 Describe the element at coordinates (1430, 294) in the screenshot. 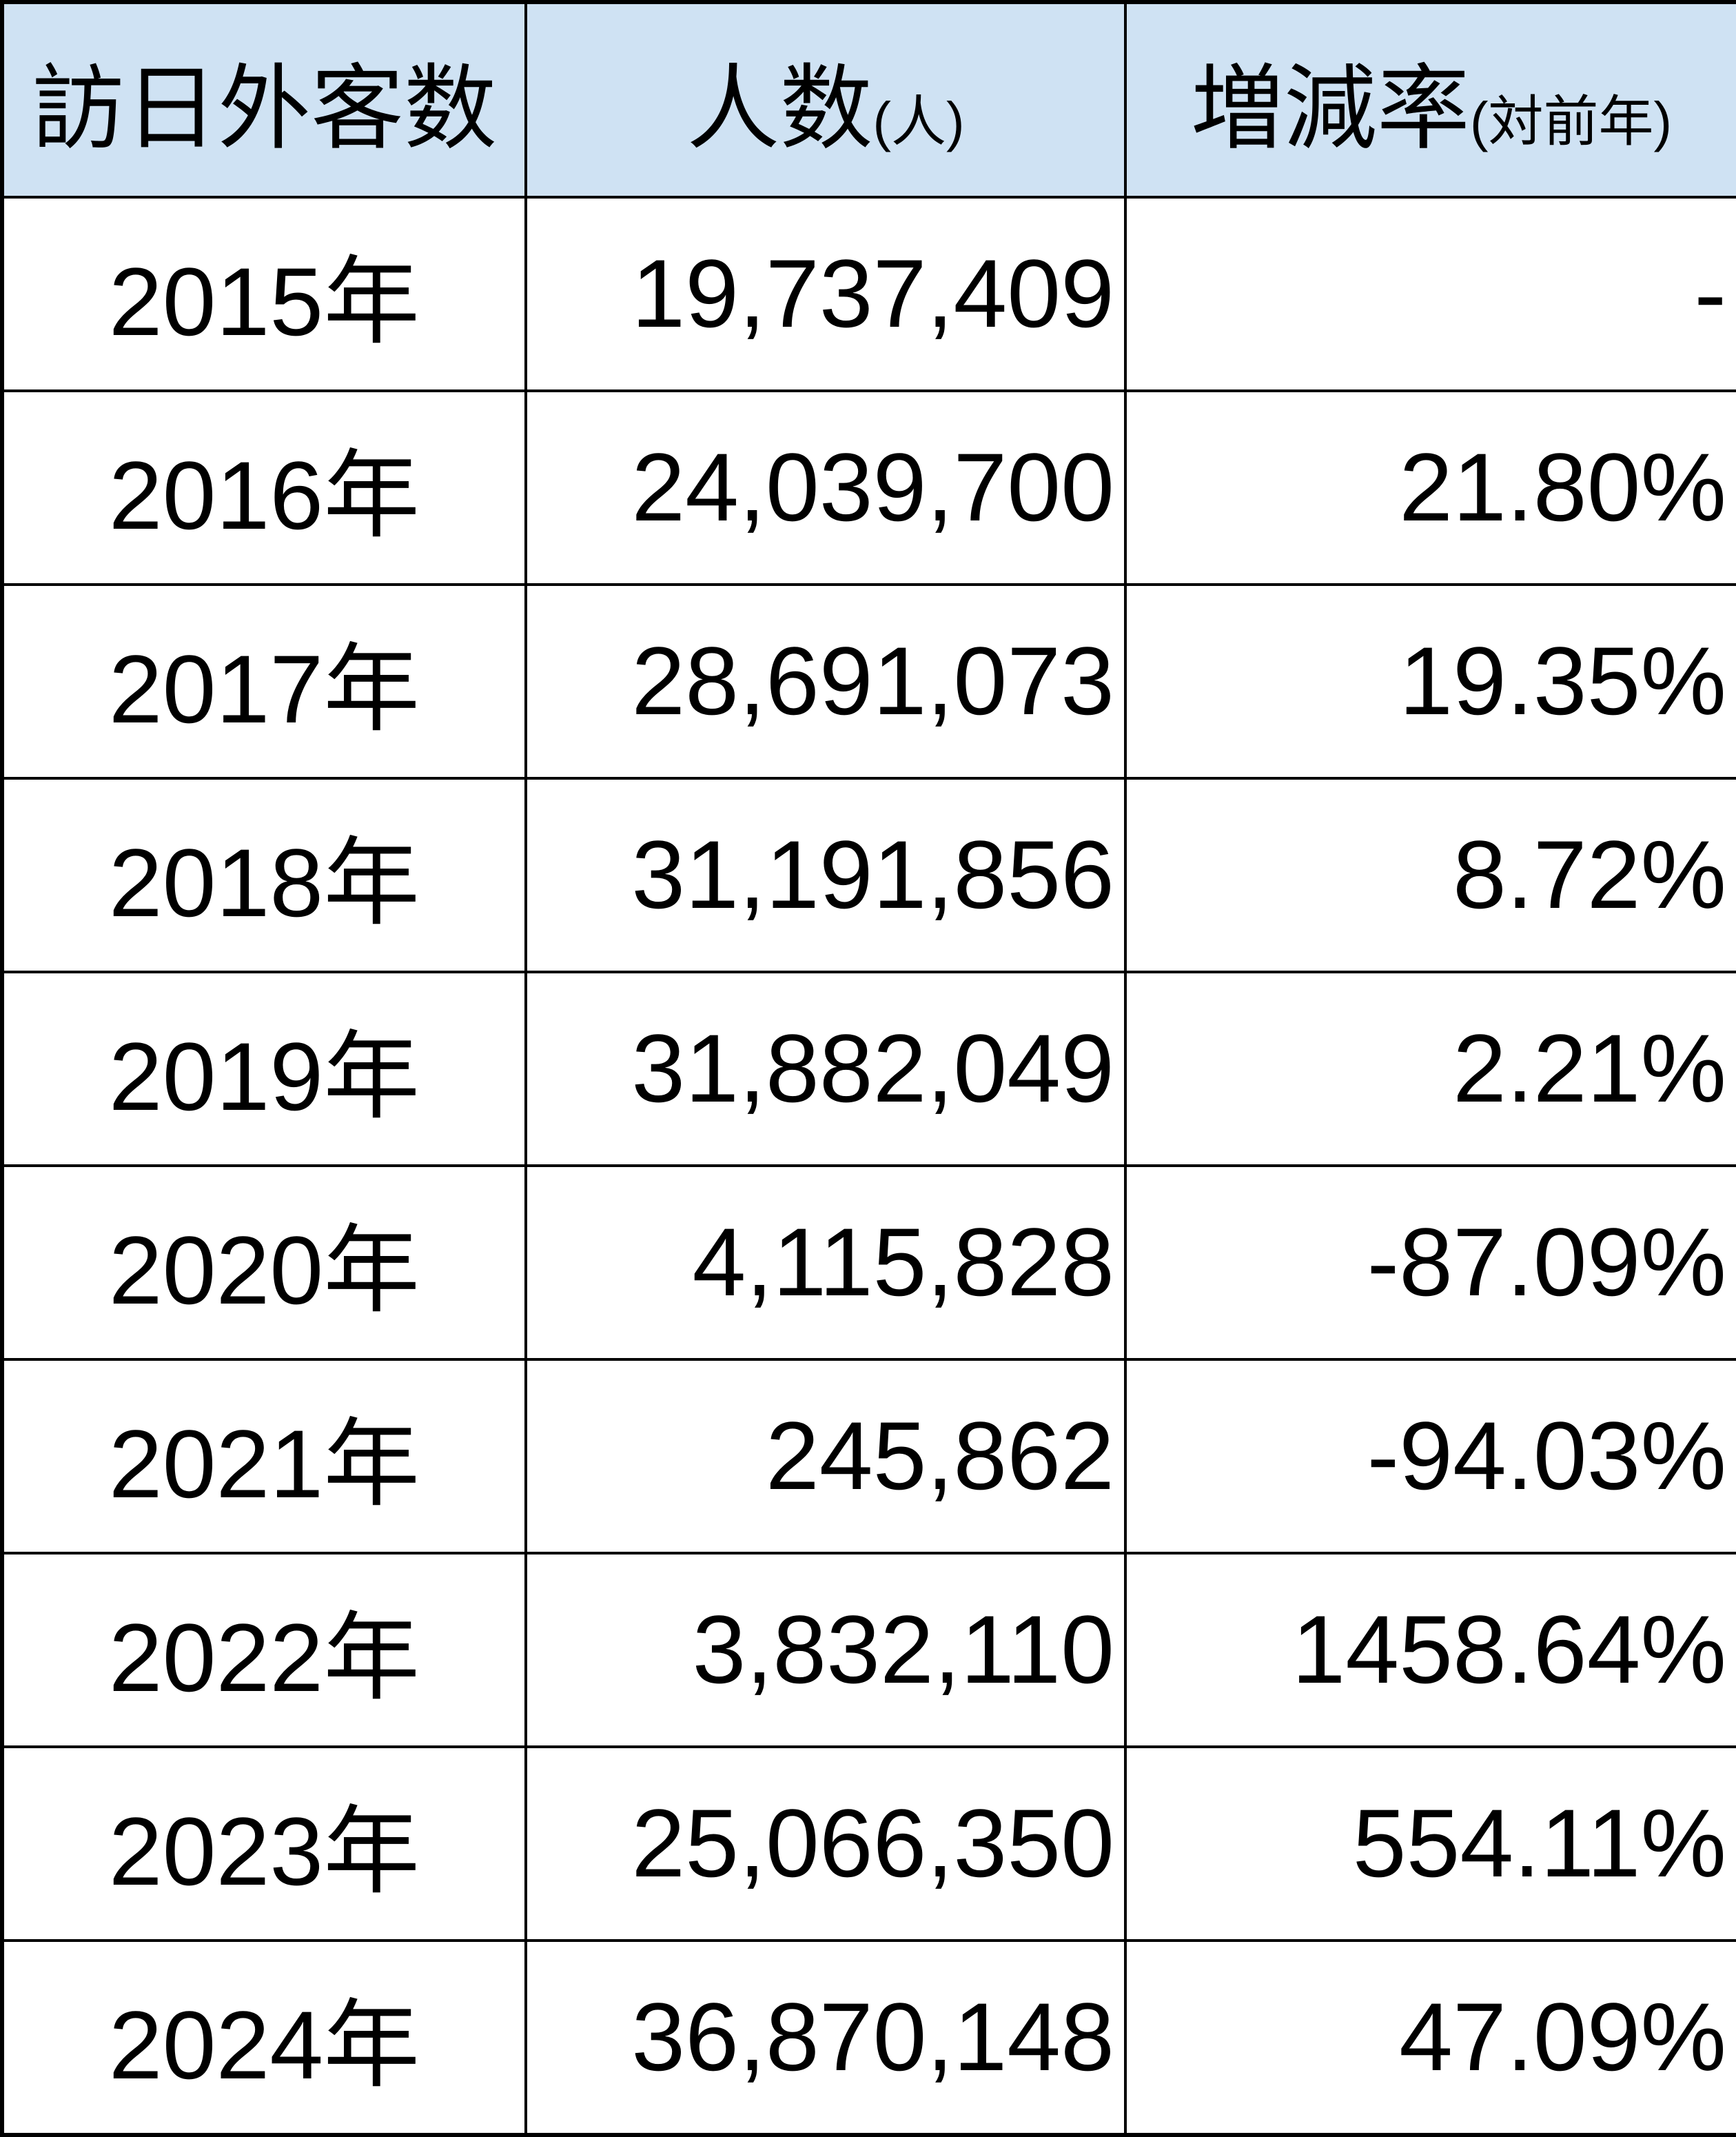

I see `change-cell: -` at that location.